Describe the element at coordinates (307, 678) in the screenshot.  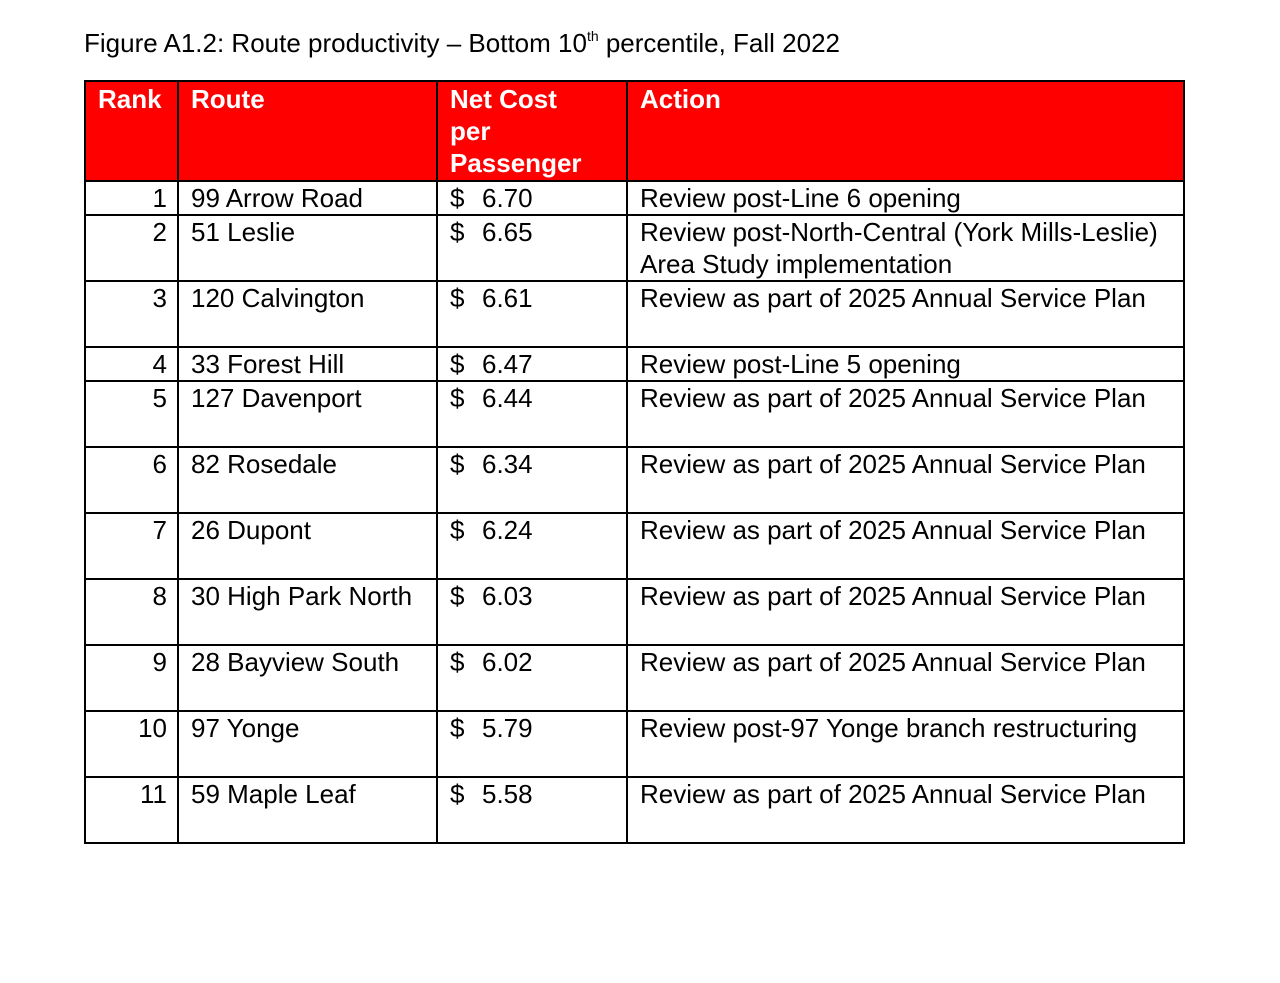
I see `route-cell: 28 Bayview South` at that location.